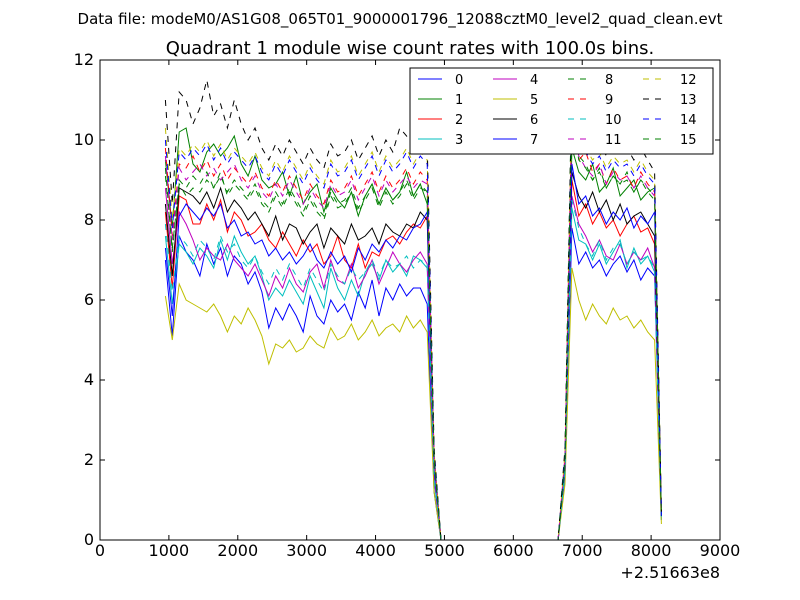 This screenshot has height=600, width=800. What do you see at coordinates (459, 100) in the screenshot?
I see `legend-label-1: 1` at bounding box center [459, 100].